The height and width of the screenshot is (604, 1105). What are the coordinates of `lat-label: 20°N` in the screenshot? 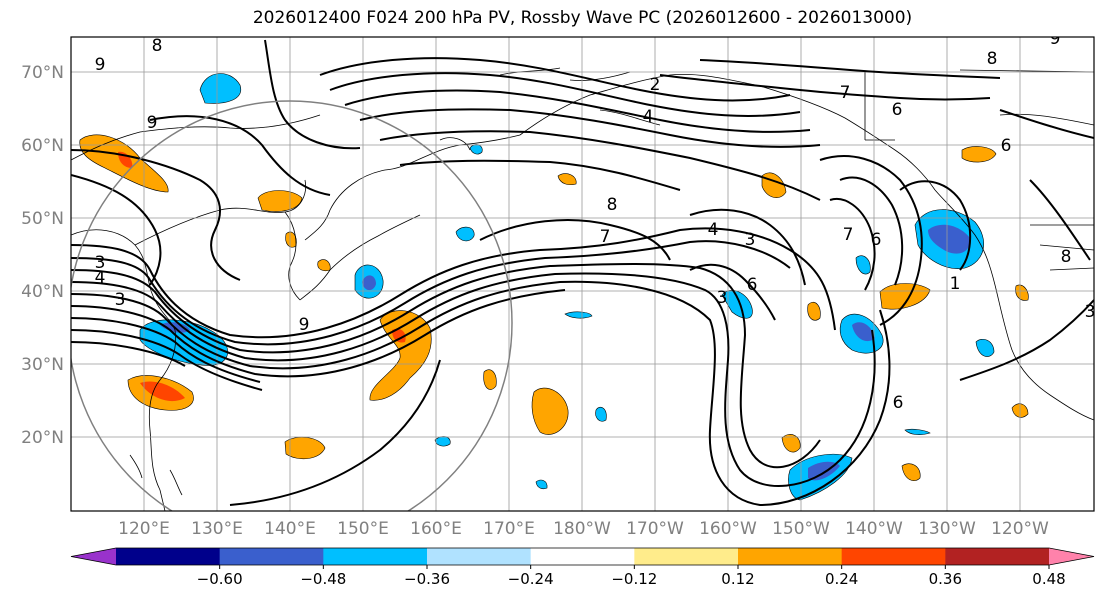 It's located at (42, 438).